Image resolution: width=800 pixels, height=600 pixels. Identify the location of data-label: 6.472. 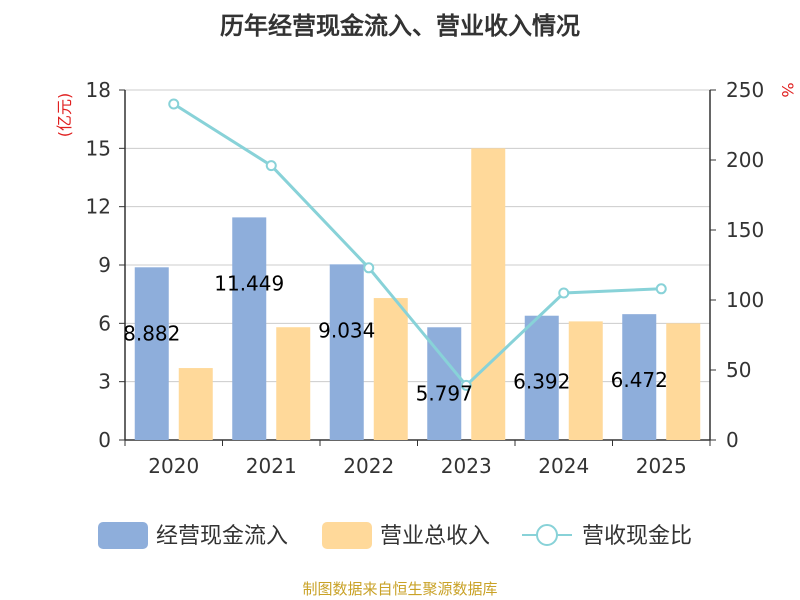
(639, 380).